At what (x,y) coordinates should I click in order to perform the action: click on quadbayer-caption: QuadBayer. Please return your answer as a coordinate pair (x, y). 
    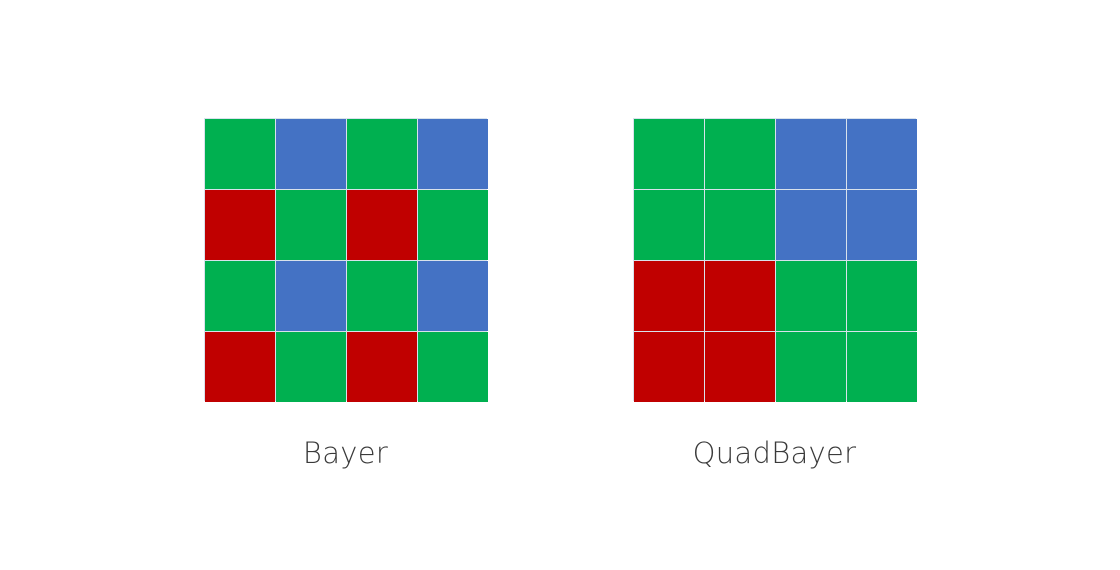
    Looking at the image, I should click on (774, 453).